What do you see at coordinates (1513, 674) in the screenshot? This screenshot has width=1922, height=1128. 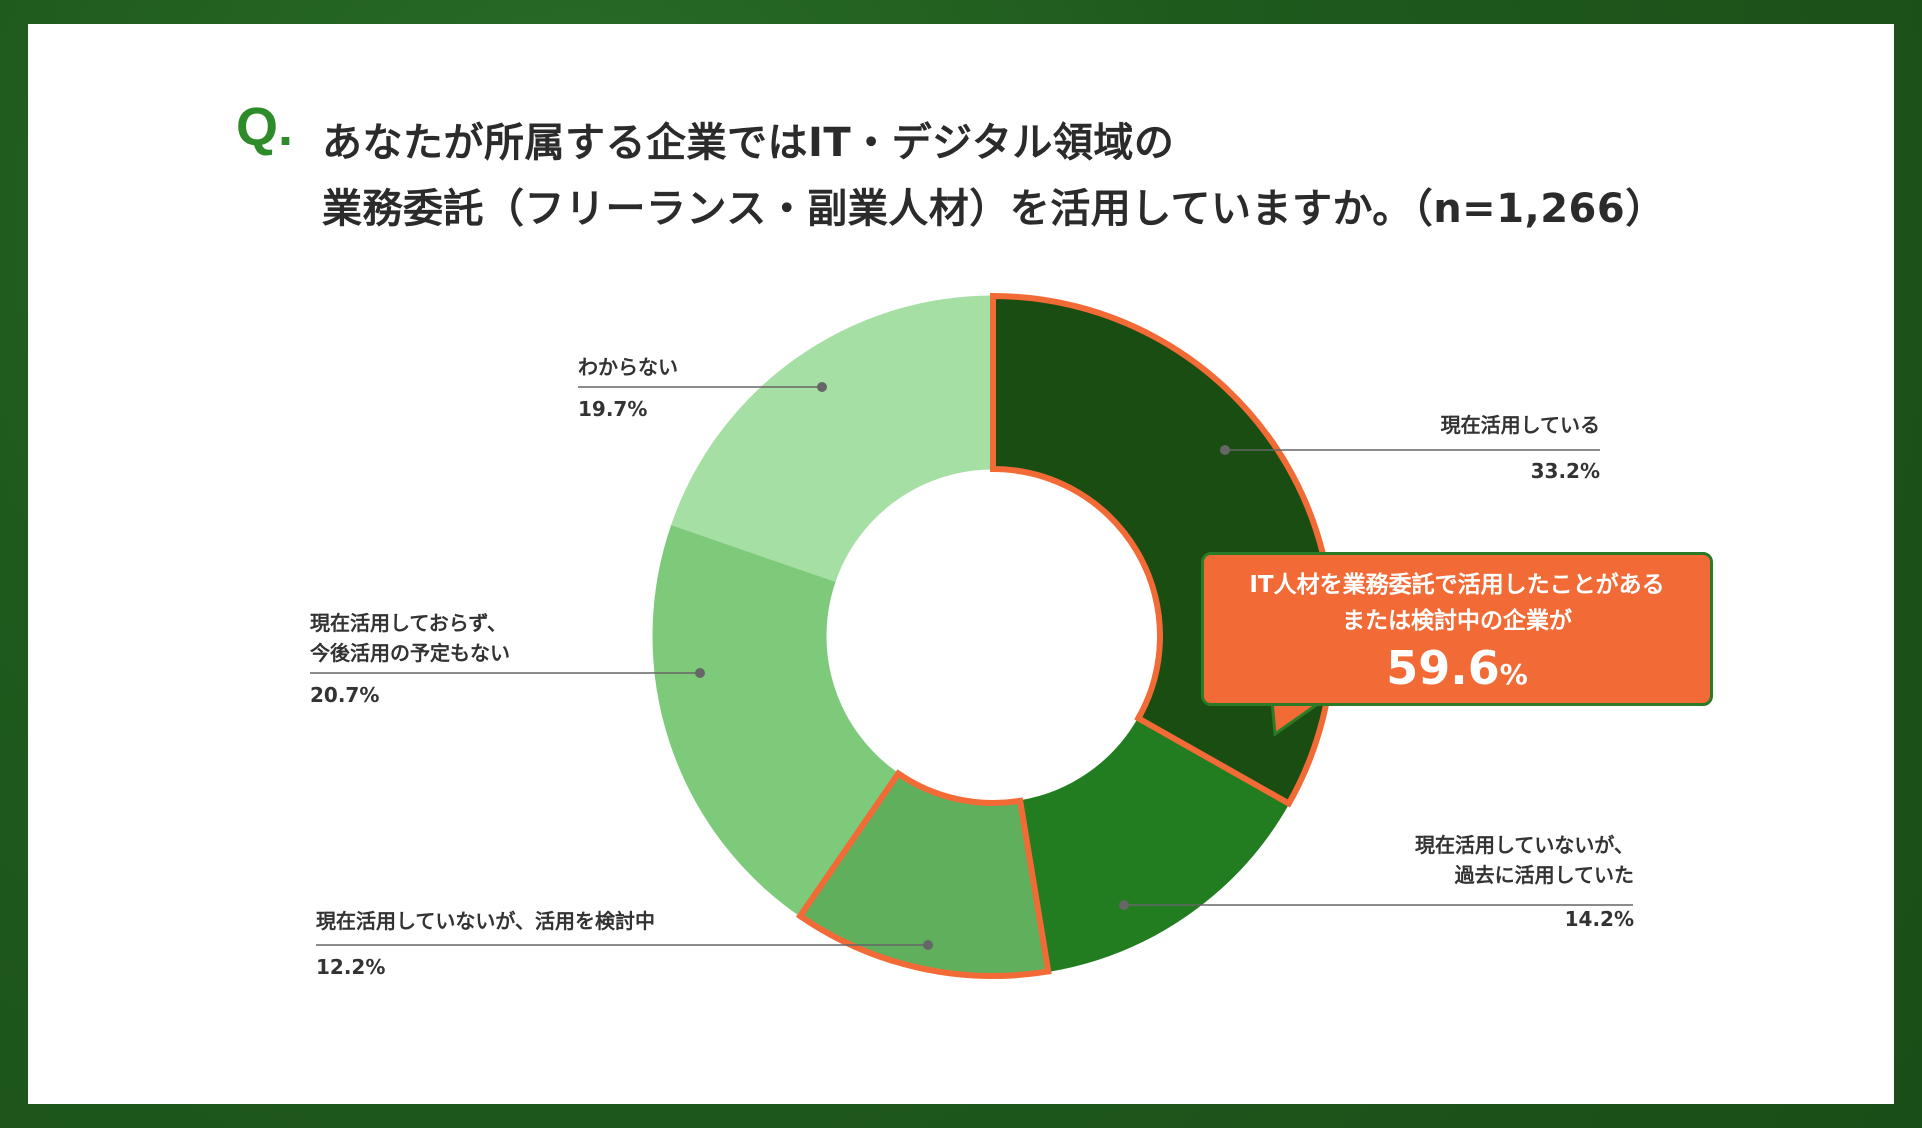 I see `callout-unit: %` at bounding box center [1513, 674].